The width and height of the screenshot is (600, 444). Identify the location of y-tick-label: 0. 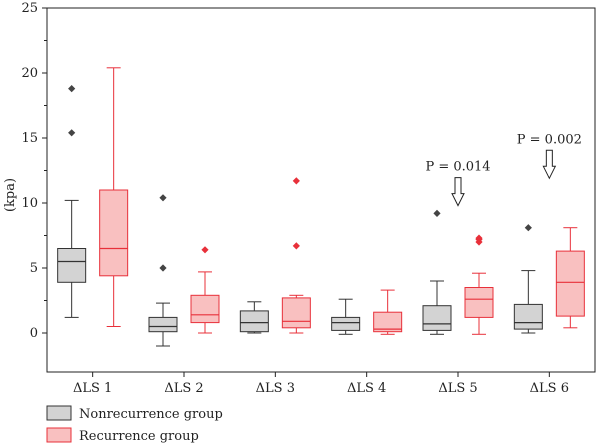
(34, 333).